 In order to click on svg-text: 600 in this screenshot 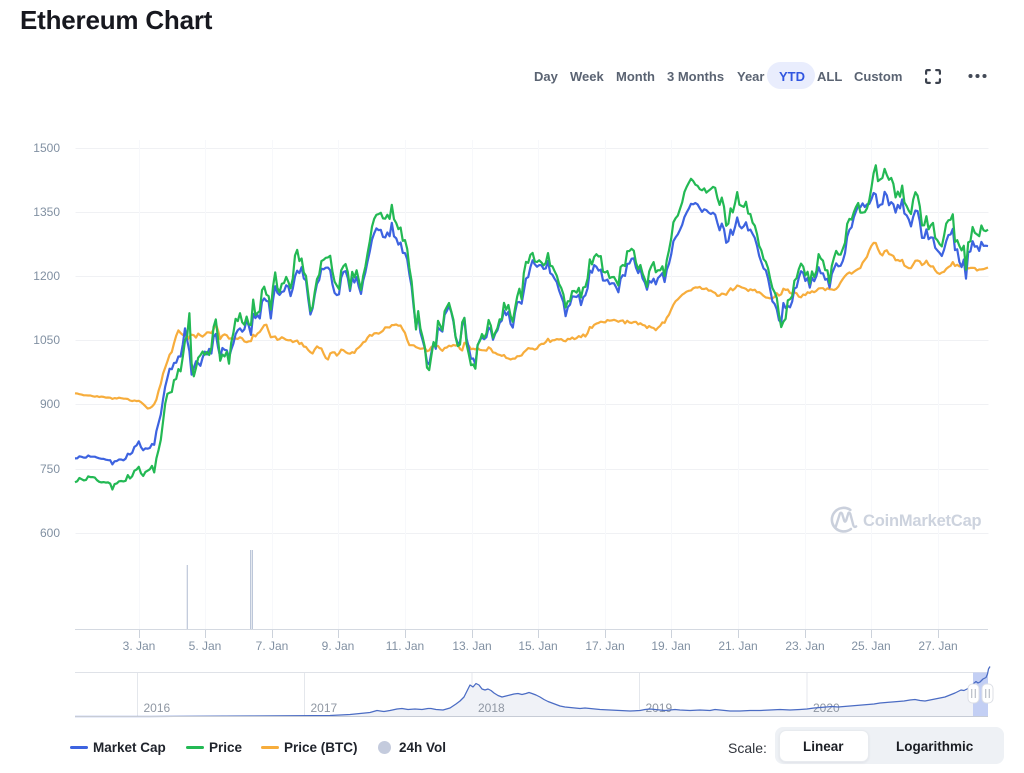, I will do `click(50, 533)`.